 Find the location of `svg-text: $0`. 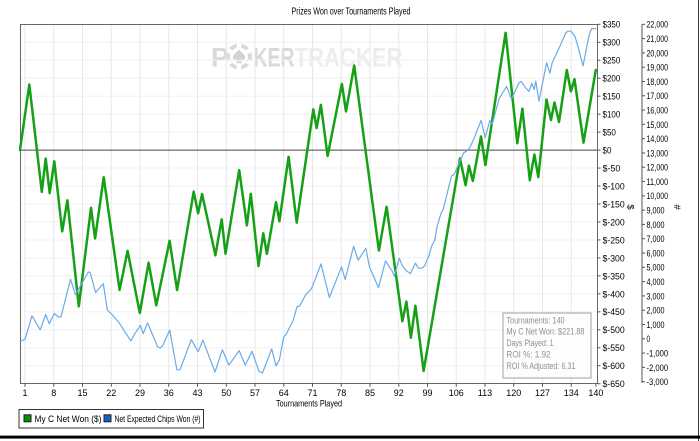

svg-text: $0 is located at coordinates (607, 150).